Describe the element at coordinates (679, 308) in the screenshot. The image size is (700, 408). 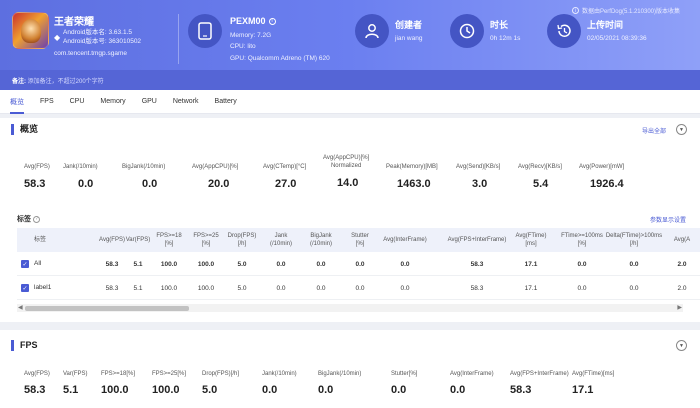
I see `scroll-right-icon: ▶` at that location.